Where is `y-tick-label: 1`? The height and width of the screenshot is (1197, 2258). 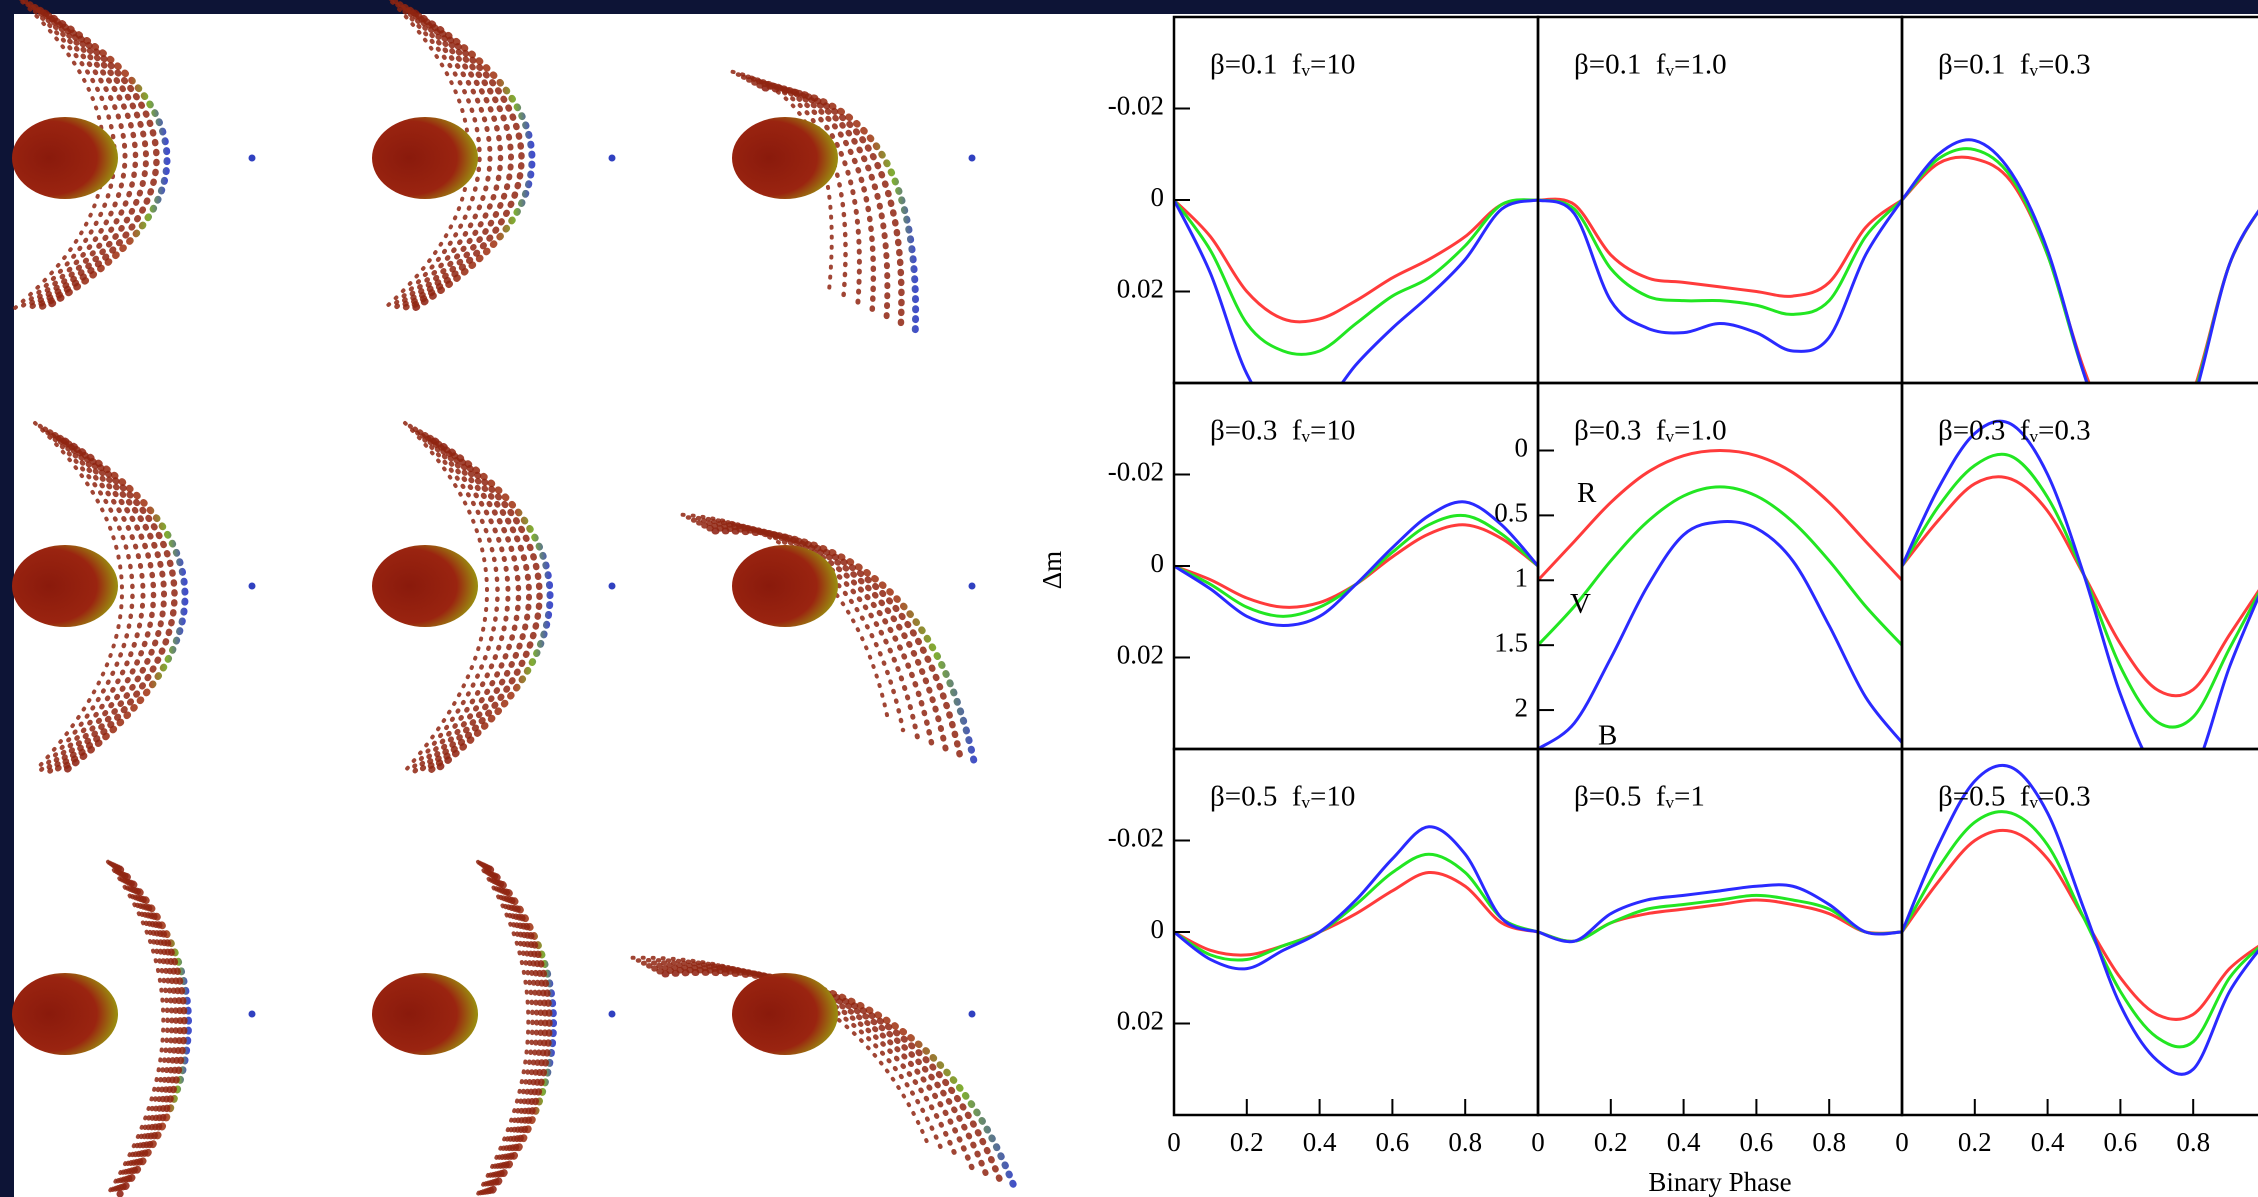 y-tick-label: 1 is located at coordinates (1522, 577).